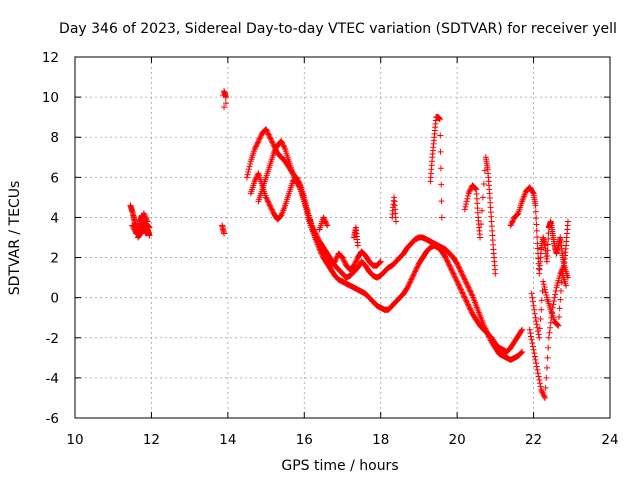 This screenshot has width=640, height=480. What do you see at coordinates (227, 440) in the screenshot?
I see `x-tick-label: 14` at bounding box center [227, 440].